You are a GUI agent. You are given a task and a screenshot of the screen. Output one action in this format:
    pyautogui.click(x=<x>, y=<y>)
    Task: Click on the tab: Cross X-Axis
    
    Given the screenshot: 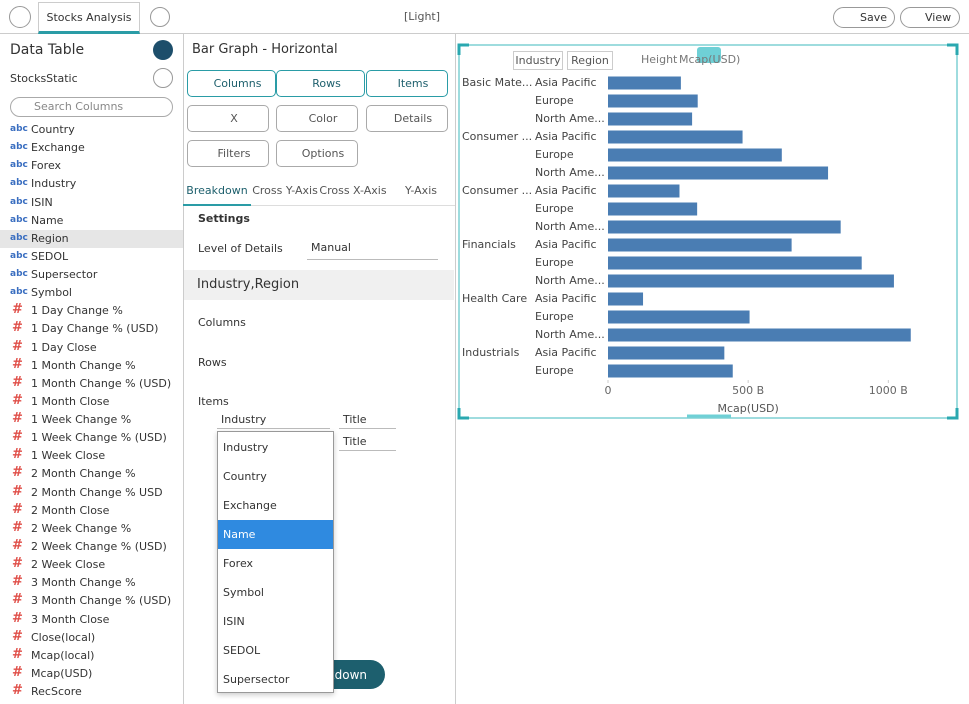 What is the action you would take?
    pyautogui.click(x=353, y=190)
    